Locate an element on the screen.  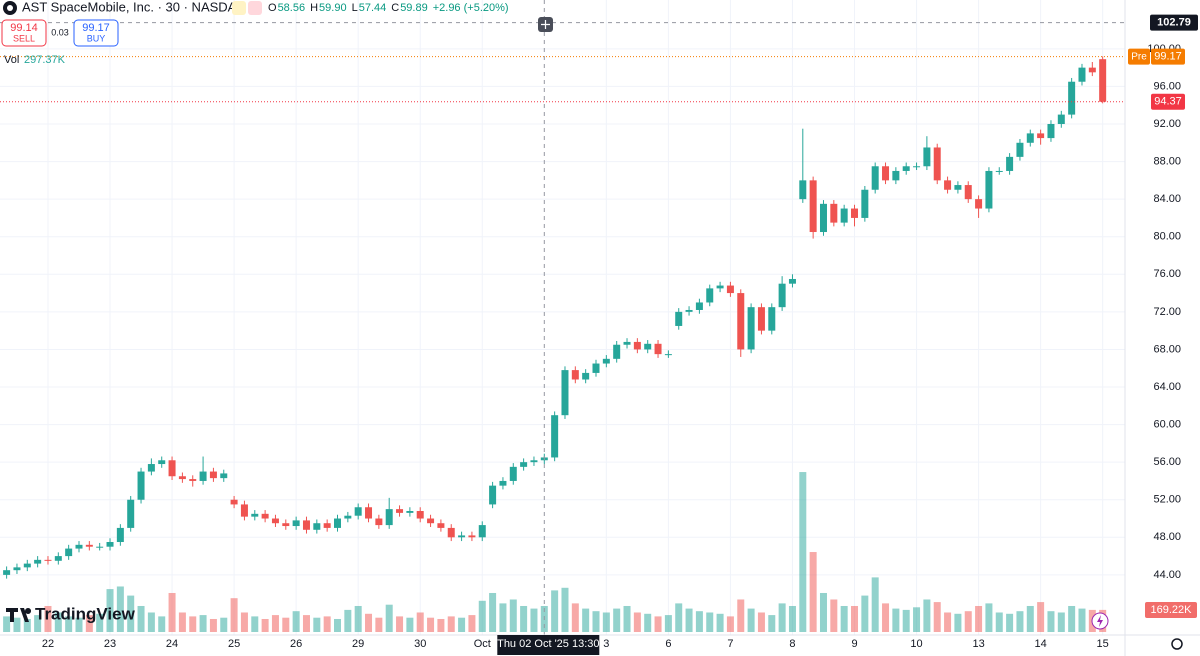
ohlc-key: H is located at coordinates (314, 8).